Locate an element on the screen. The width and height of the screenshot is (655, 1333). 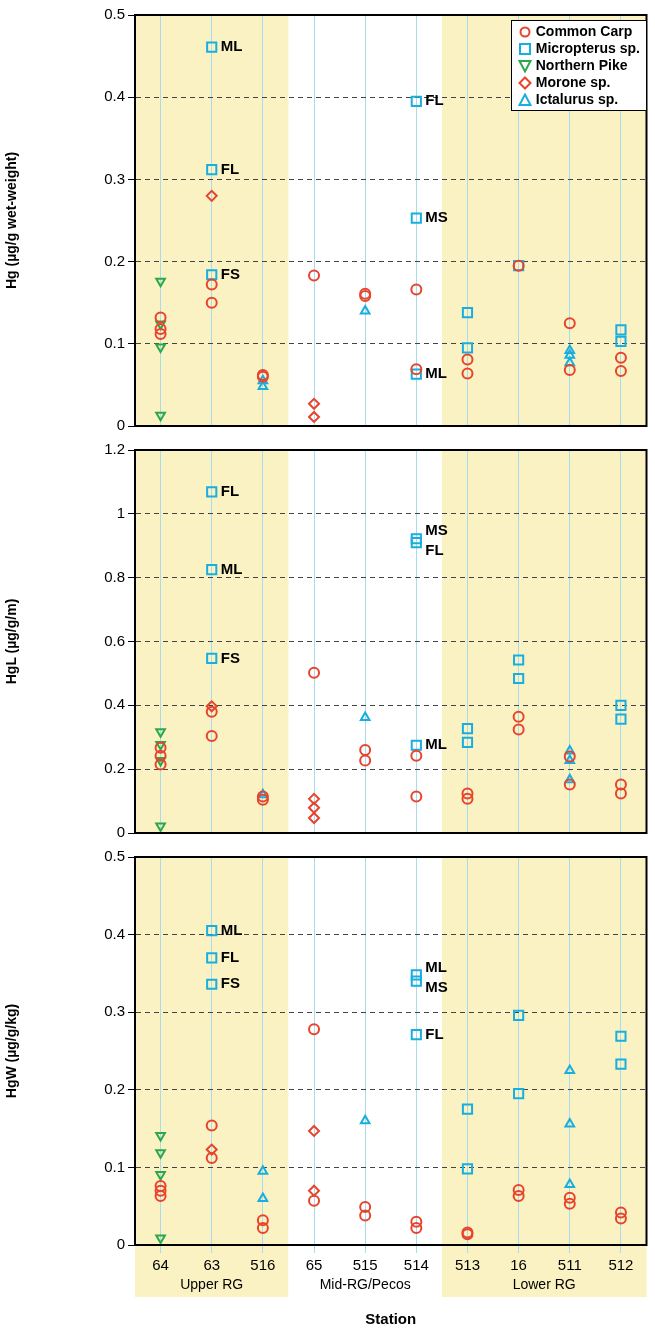
x-tick-label: 514 is located at coordinates (416, 1265).